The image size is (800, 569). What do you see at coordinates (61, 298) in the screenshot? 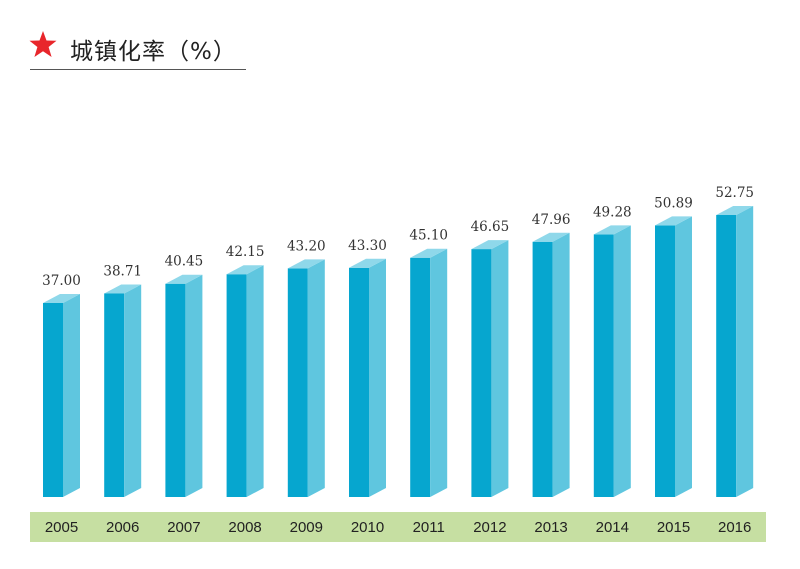
I see `bar-top-2005` at bounding box center [61, 298].